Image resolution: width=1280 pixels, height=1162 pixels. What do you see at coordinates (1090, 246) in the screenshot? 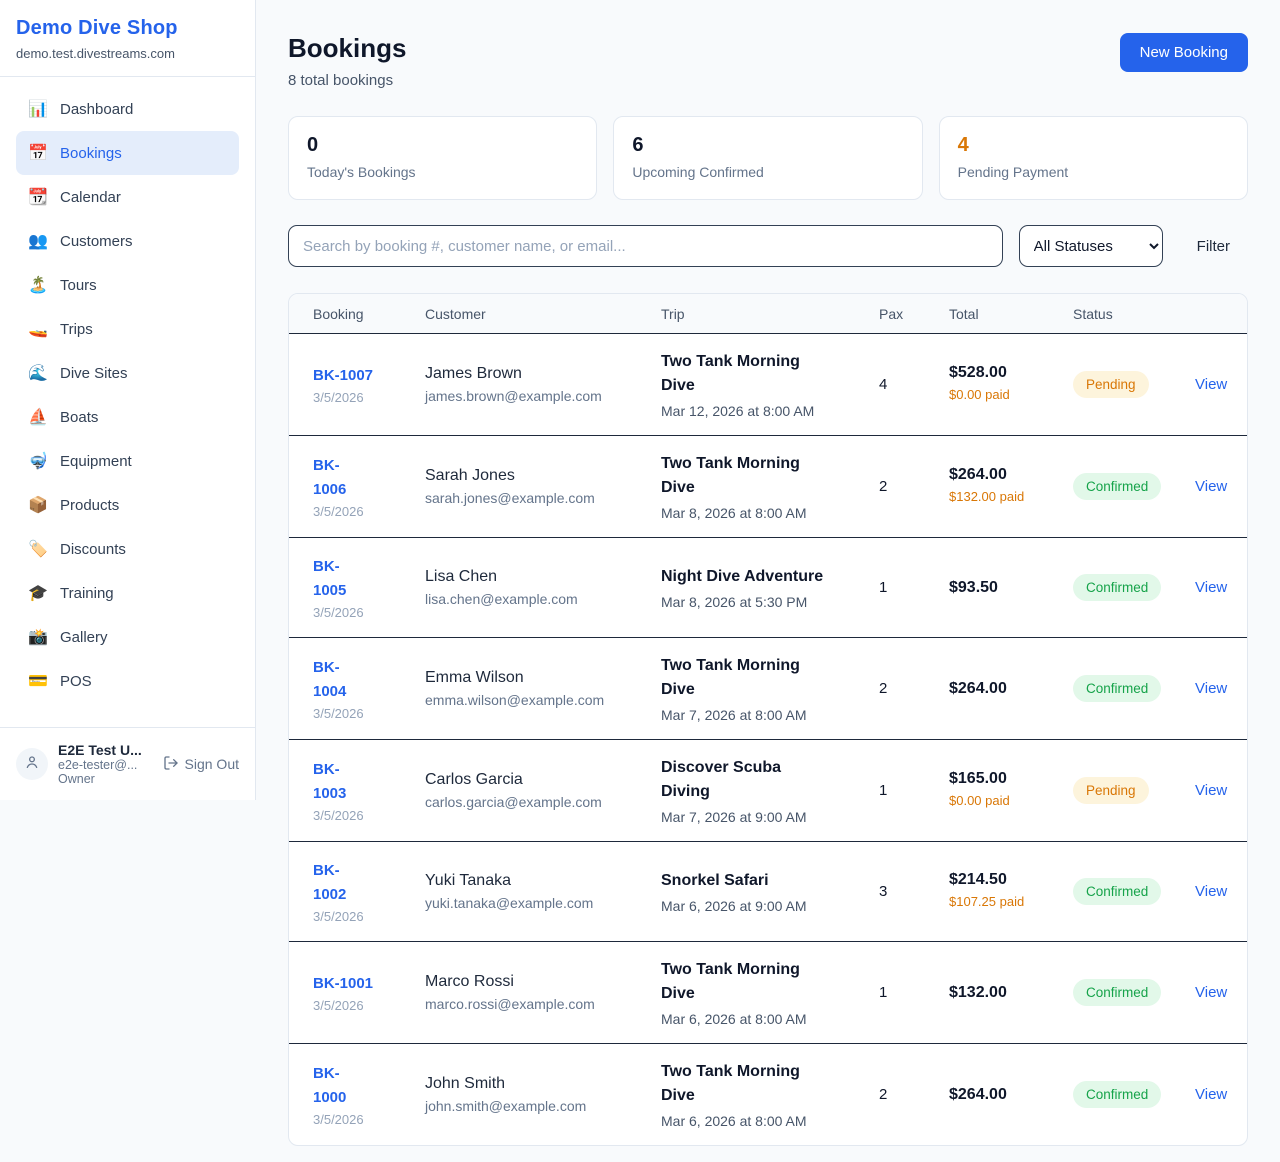
I see `status-select: All Statuses` at bounding box center [1090, 246].